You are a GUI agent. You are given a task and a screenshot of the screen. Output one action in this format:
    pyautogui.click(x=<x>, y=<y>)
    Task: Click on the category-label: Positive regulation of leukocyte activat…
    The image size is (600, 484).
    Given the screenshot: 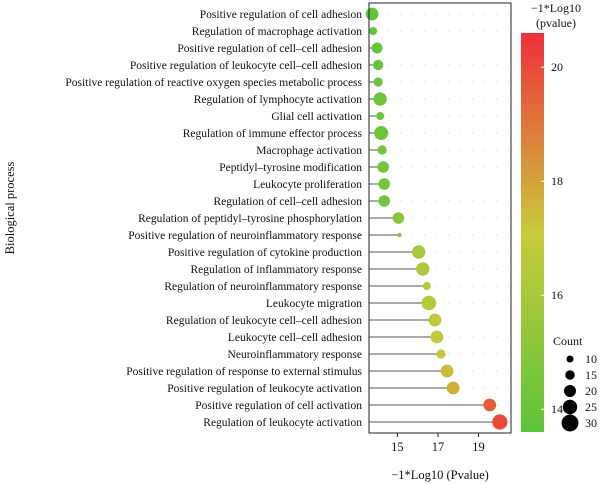 What is the action you would take?
    pyautogui.click(x=264, y=389)
    